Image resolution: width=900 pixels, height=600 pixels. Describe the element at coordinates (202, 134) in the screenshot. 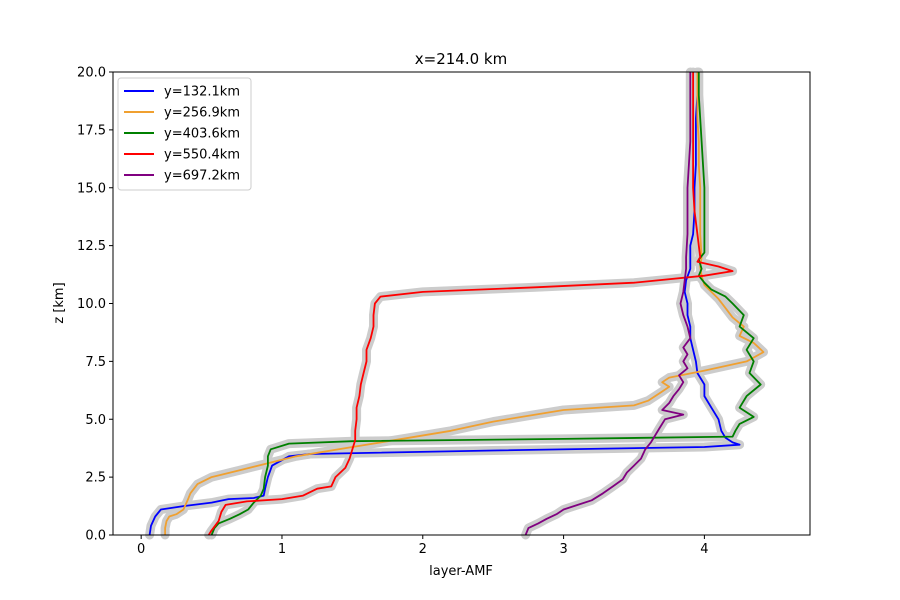

I see `legend-label: y=403.6km` at that location.